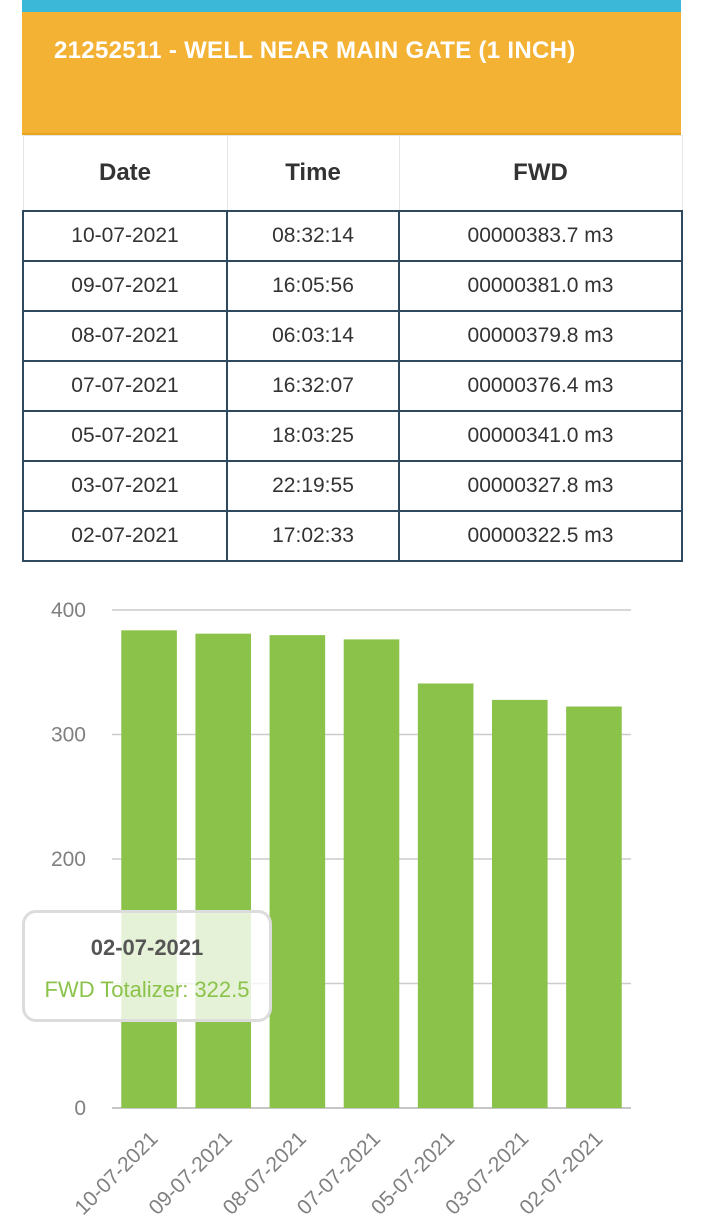 This screenshot has width=711, height=1231. What do you see at coordinates (315, 50) in the screenshot?
I see `page-title: 21252511 - WELL NEAR MAIN GATE (1 INCH)` at bounding box center [315, 50].